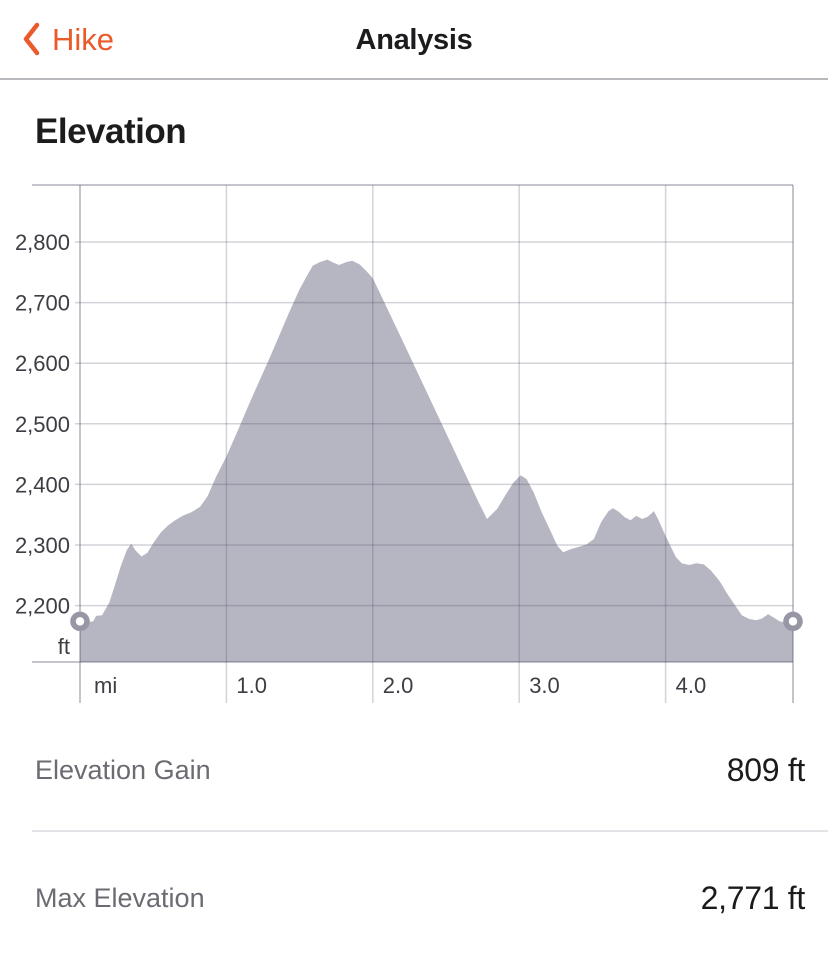 Image resolution: width=828 pixels, height=965 pixels. Describe the element at coordinates (42, 242) in the screenshot. I see `y-tick-label: 2,800` at that location.